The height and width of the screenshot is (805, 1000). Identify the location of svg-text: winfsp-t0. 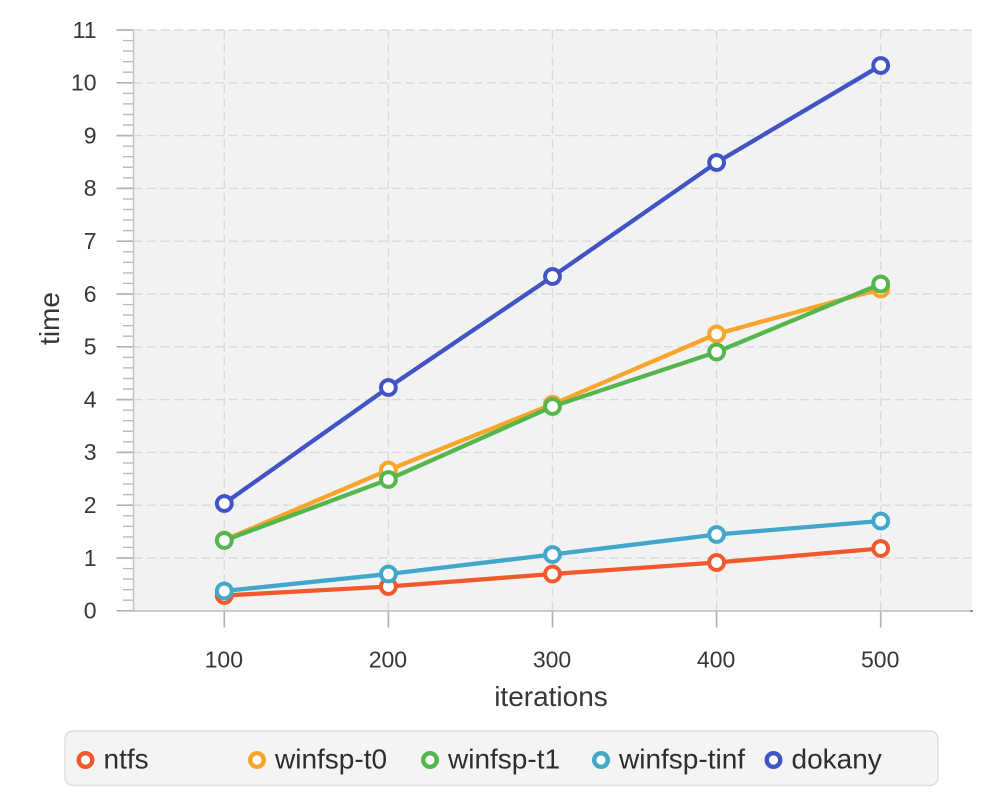
(330, 759).